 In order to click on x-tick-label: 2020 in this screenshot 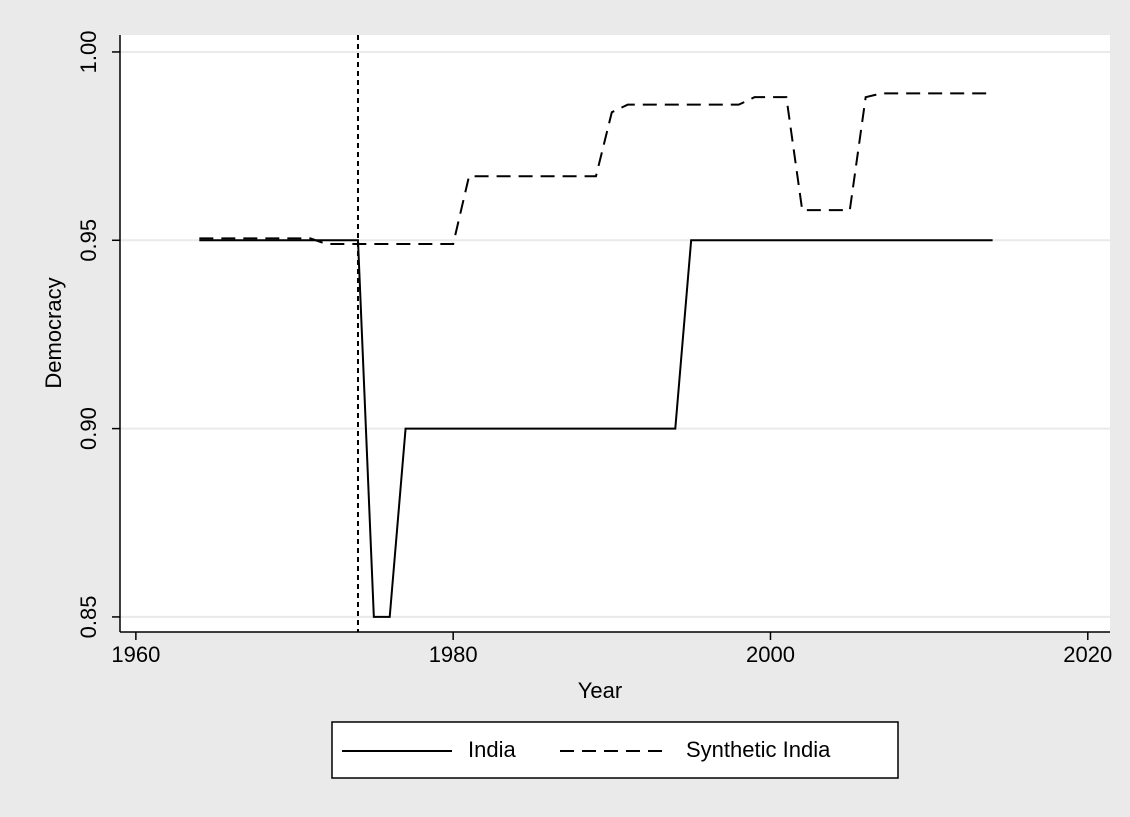, I will do `click(1087, 654)`.